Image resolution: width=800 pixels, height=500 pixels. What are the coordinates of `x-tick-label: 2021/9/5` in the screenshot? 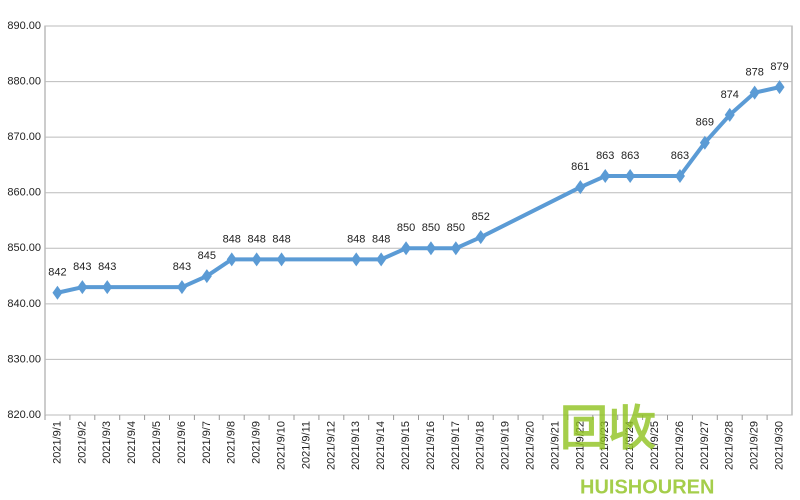 It's located at (157, 442).